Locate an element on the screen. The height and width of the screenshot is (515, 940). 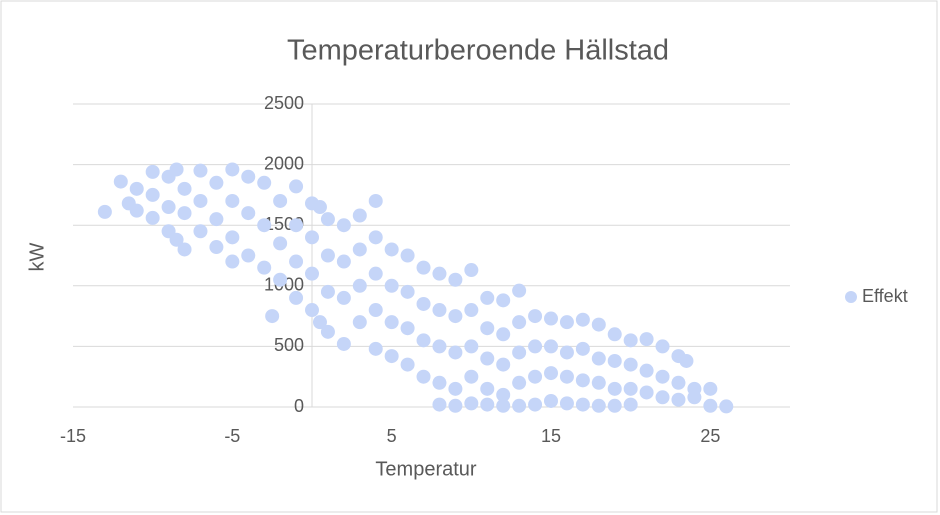
x-tick-label: -5 is located at coordinates (232, 436).